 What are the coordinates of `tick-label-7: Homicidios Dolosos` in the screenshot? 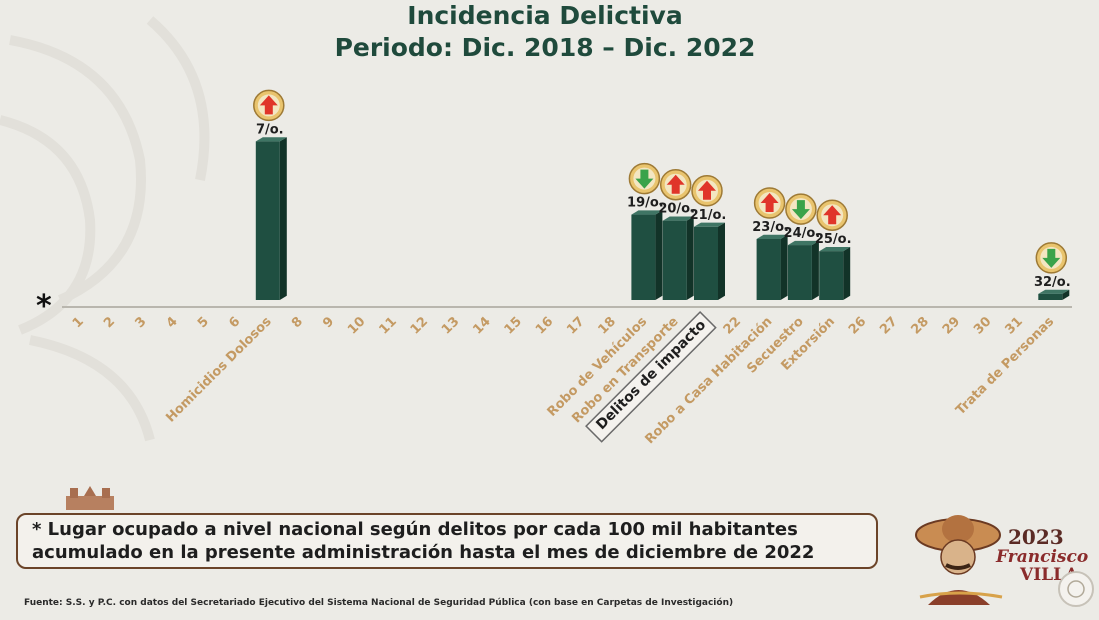 It's located at (219, 370).